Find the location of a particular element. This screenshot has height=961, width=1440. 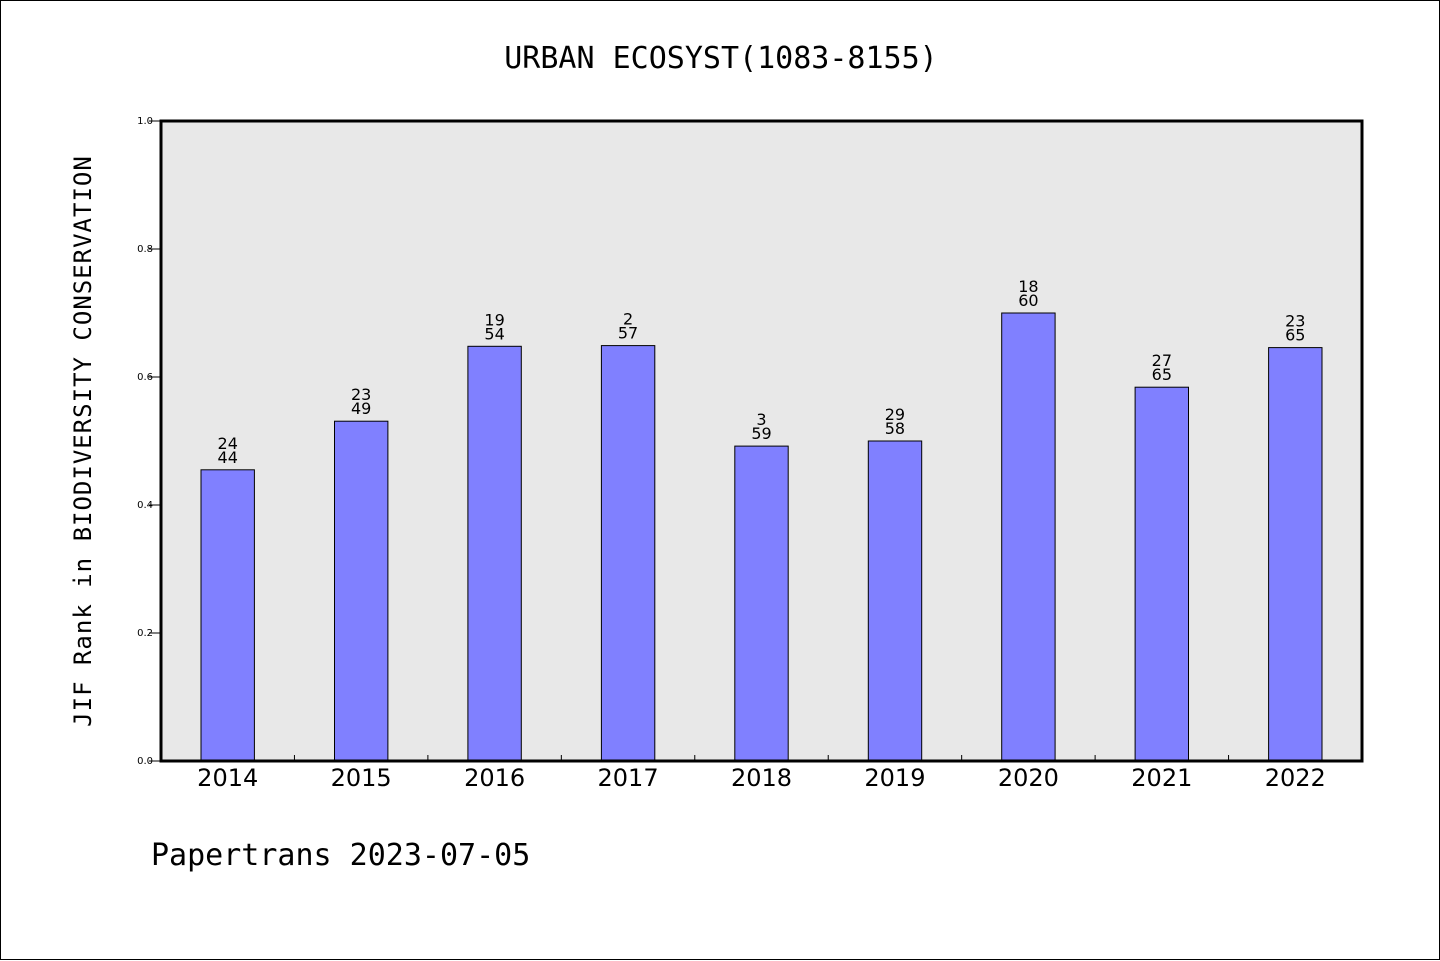

bar-2017 is located at coordinates (628, 553).